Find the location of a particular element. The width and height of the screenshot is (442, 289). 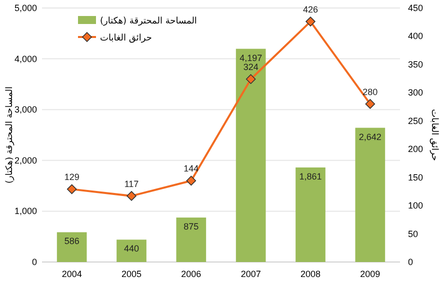

data-label: 586 is located at coordinates (72, 241).